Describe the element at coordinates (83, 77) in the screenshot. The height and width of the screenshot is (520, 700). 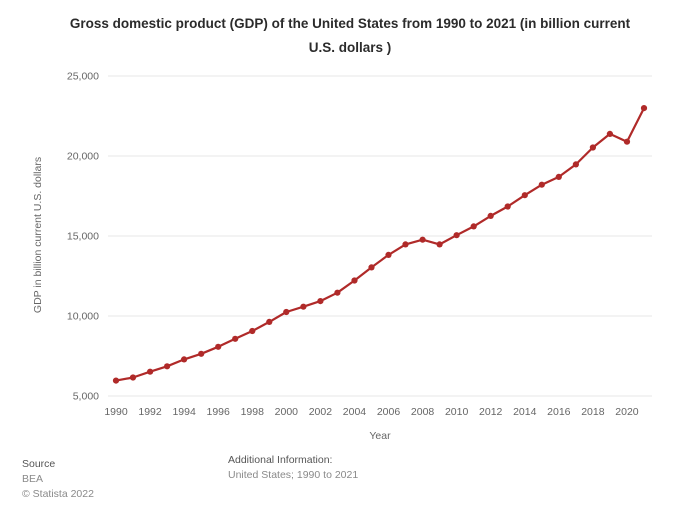
I see `y-tick-label: 25,000` at that location.